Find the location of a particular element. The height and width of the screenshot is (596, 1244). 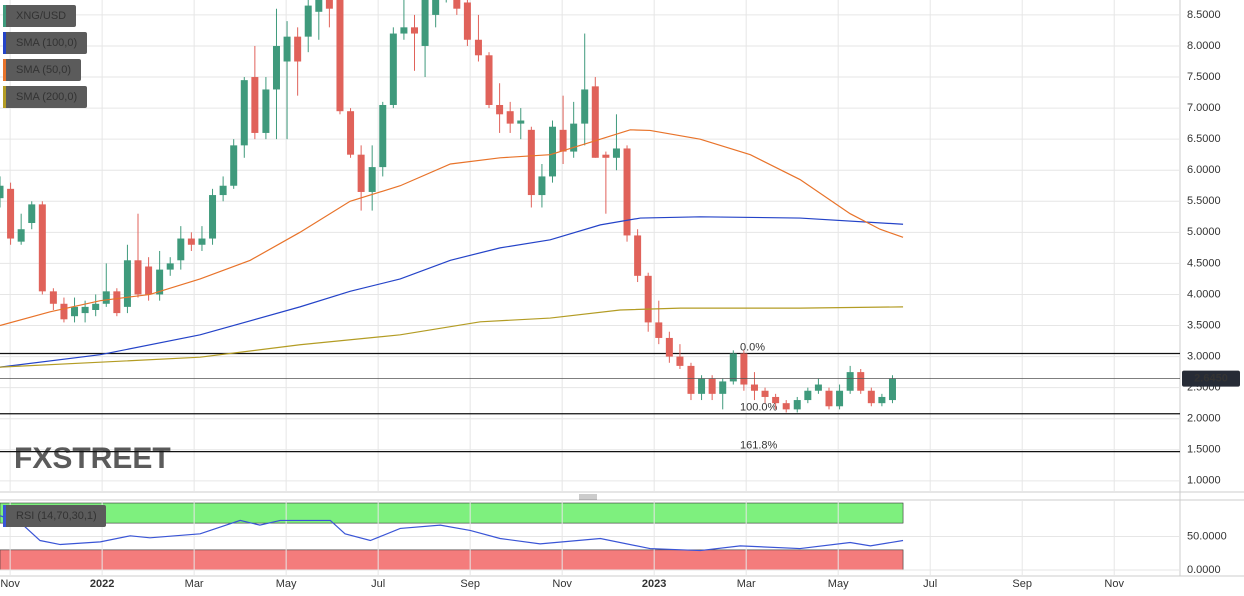

y-tick-label: 1.5000 is located at coordinates (1204, 450).